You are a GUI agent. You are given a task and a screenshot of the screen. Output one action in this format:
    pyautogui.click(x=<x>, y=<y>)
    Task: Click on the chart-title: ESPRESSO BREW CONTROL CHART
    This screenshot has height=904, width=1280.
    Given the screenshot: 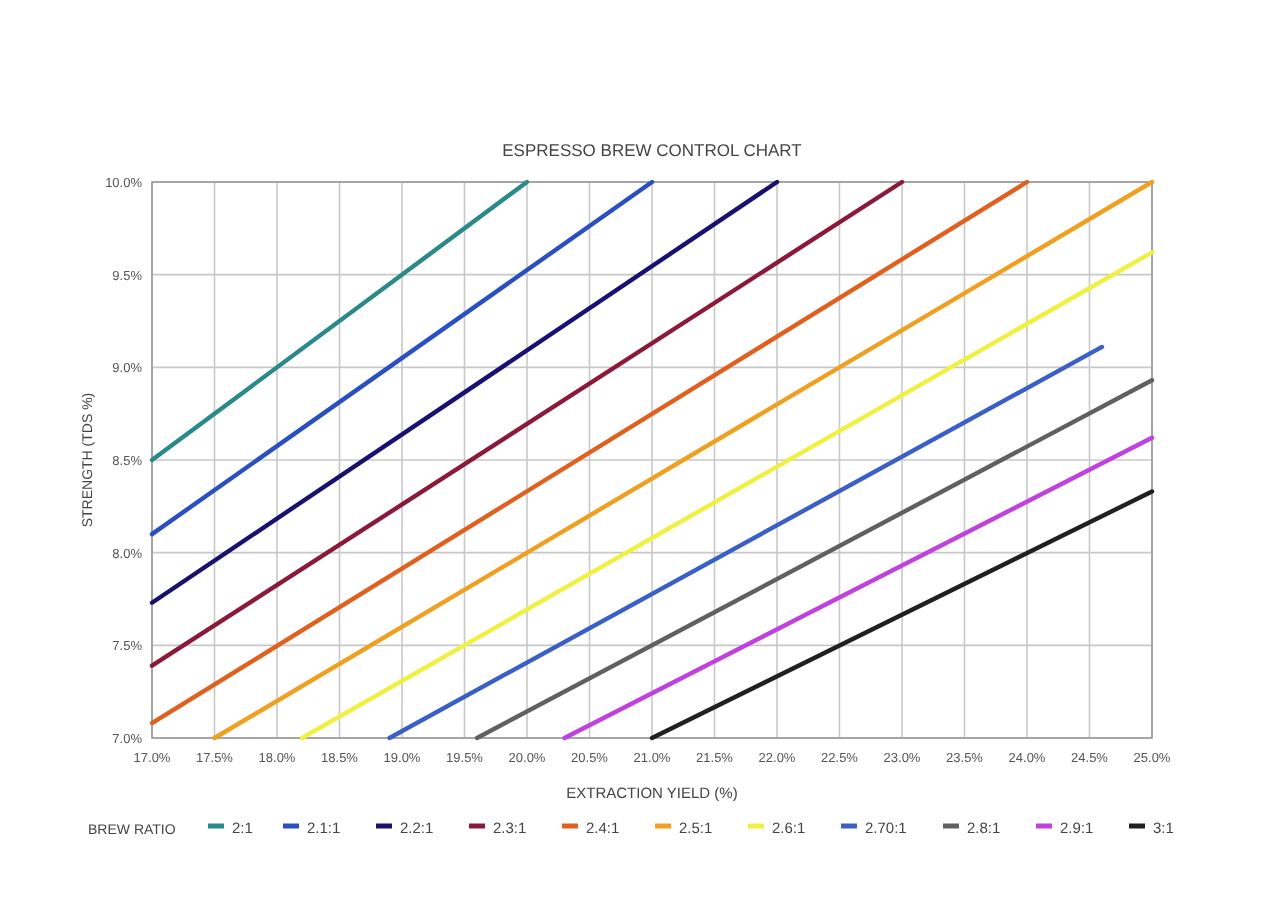 What is the action you would take?
    pyautogui.click(x=652, y=150)
    